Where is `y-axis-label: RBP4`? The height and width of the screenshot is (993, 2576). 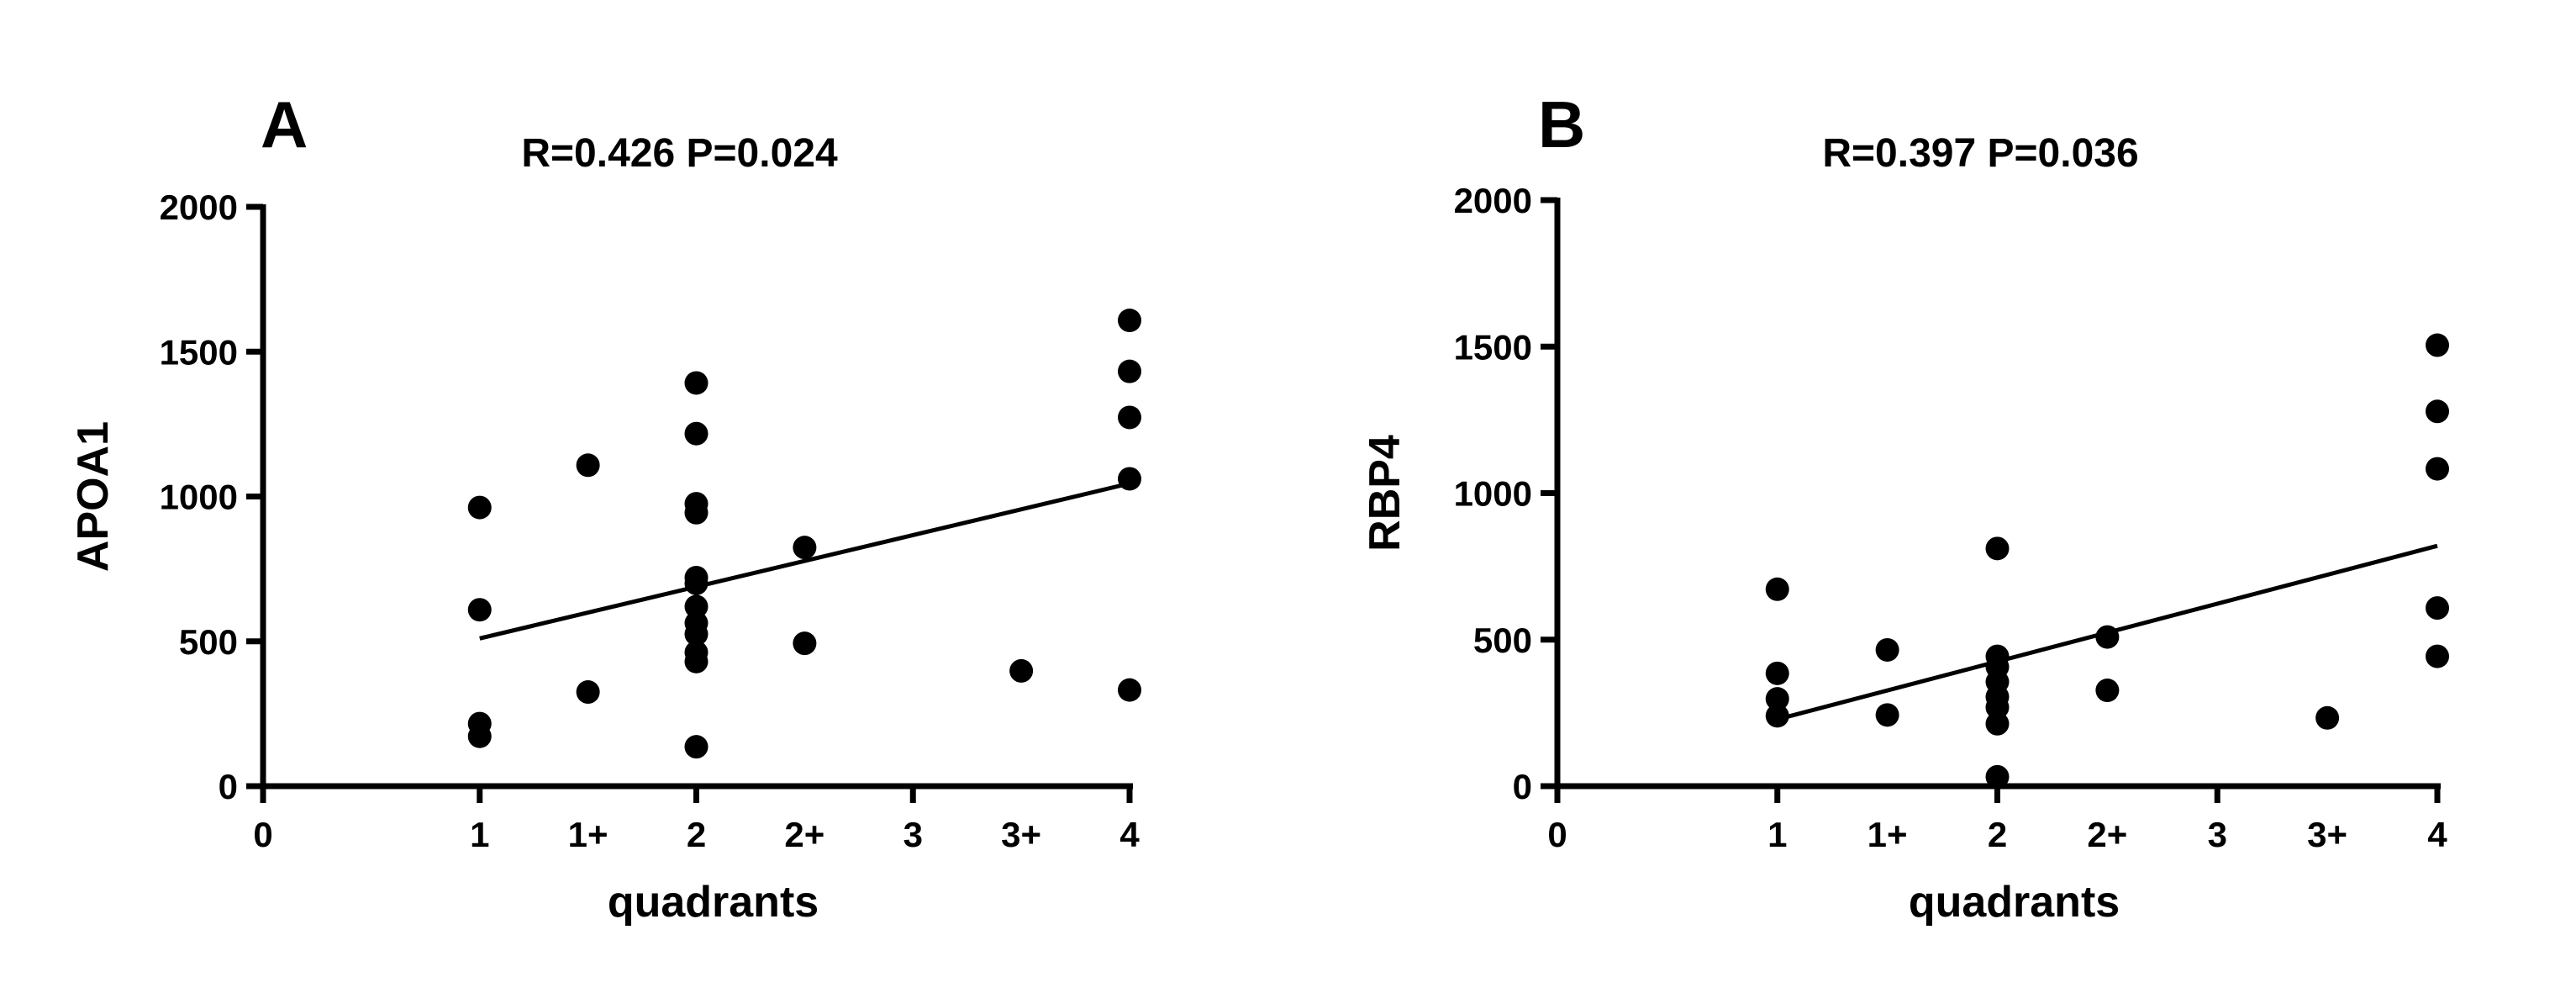 y-axis-label: RBP4 is located at coordinates (1385, 493).